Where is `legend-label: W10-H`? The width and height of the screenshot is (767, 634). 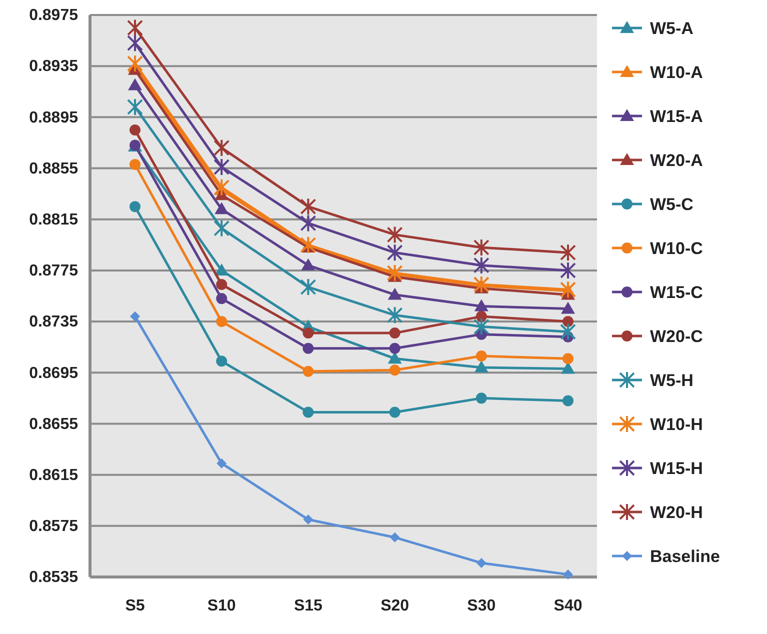 legend-label: W10-H is located at coordinates (676, 424).